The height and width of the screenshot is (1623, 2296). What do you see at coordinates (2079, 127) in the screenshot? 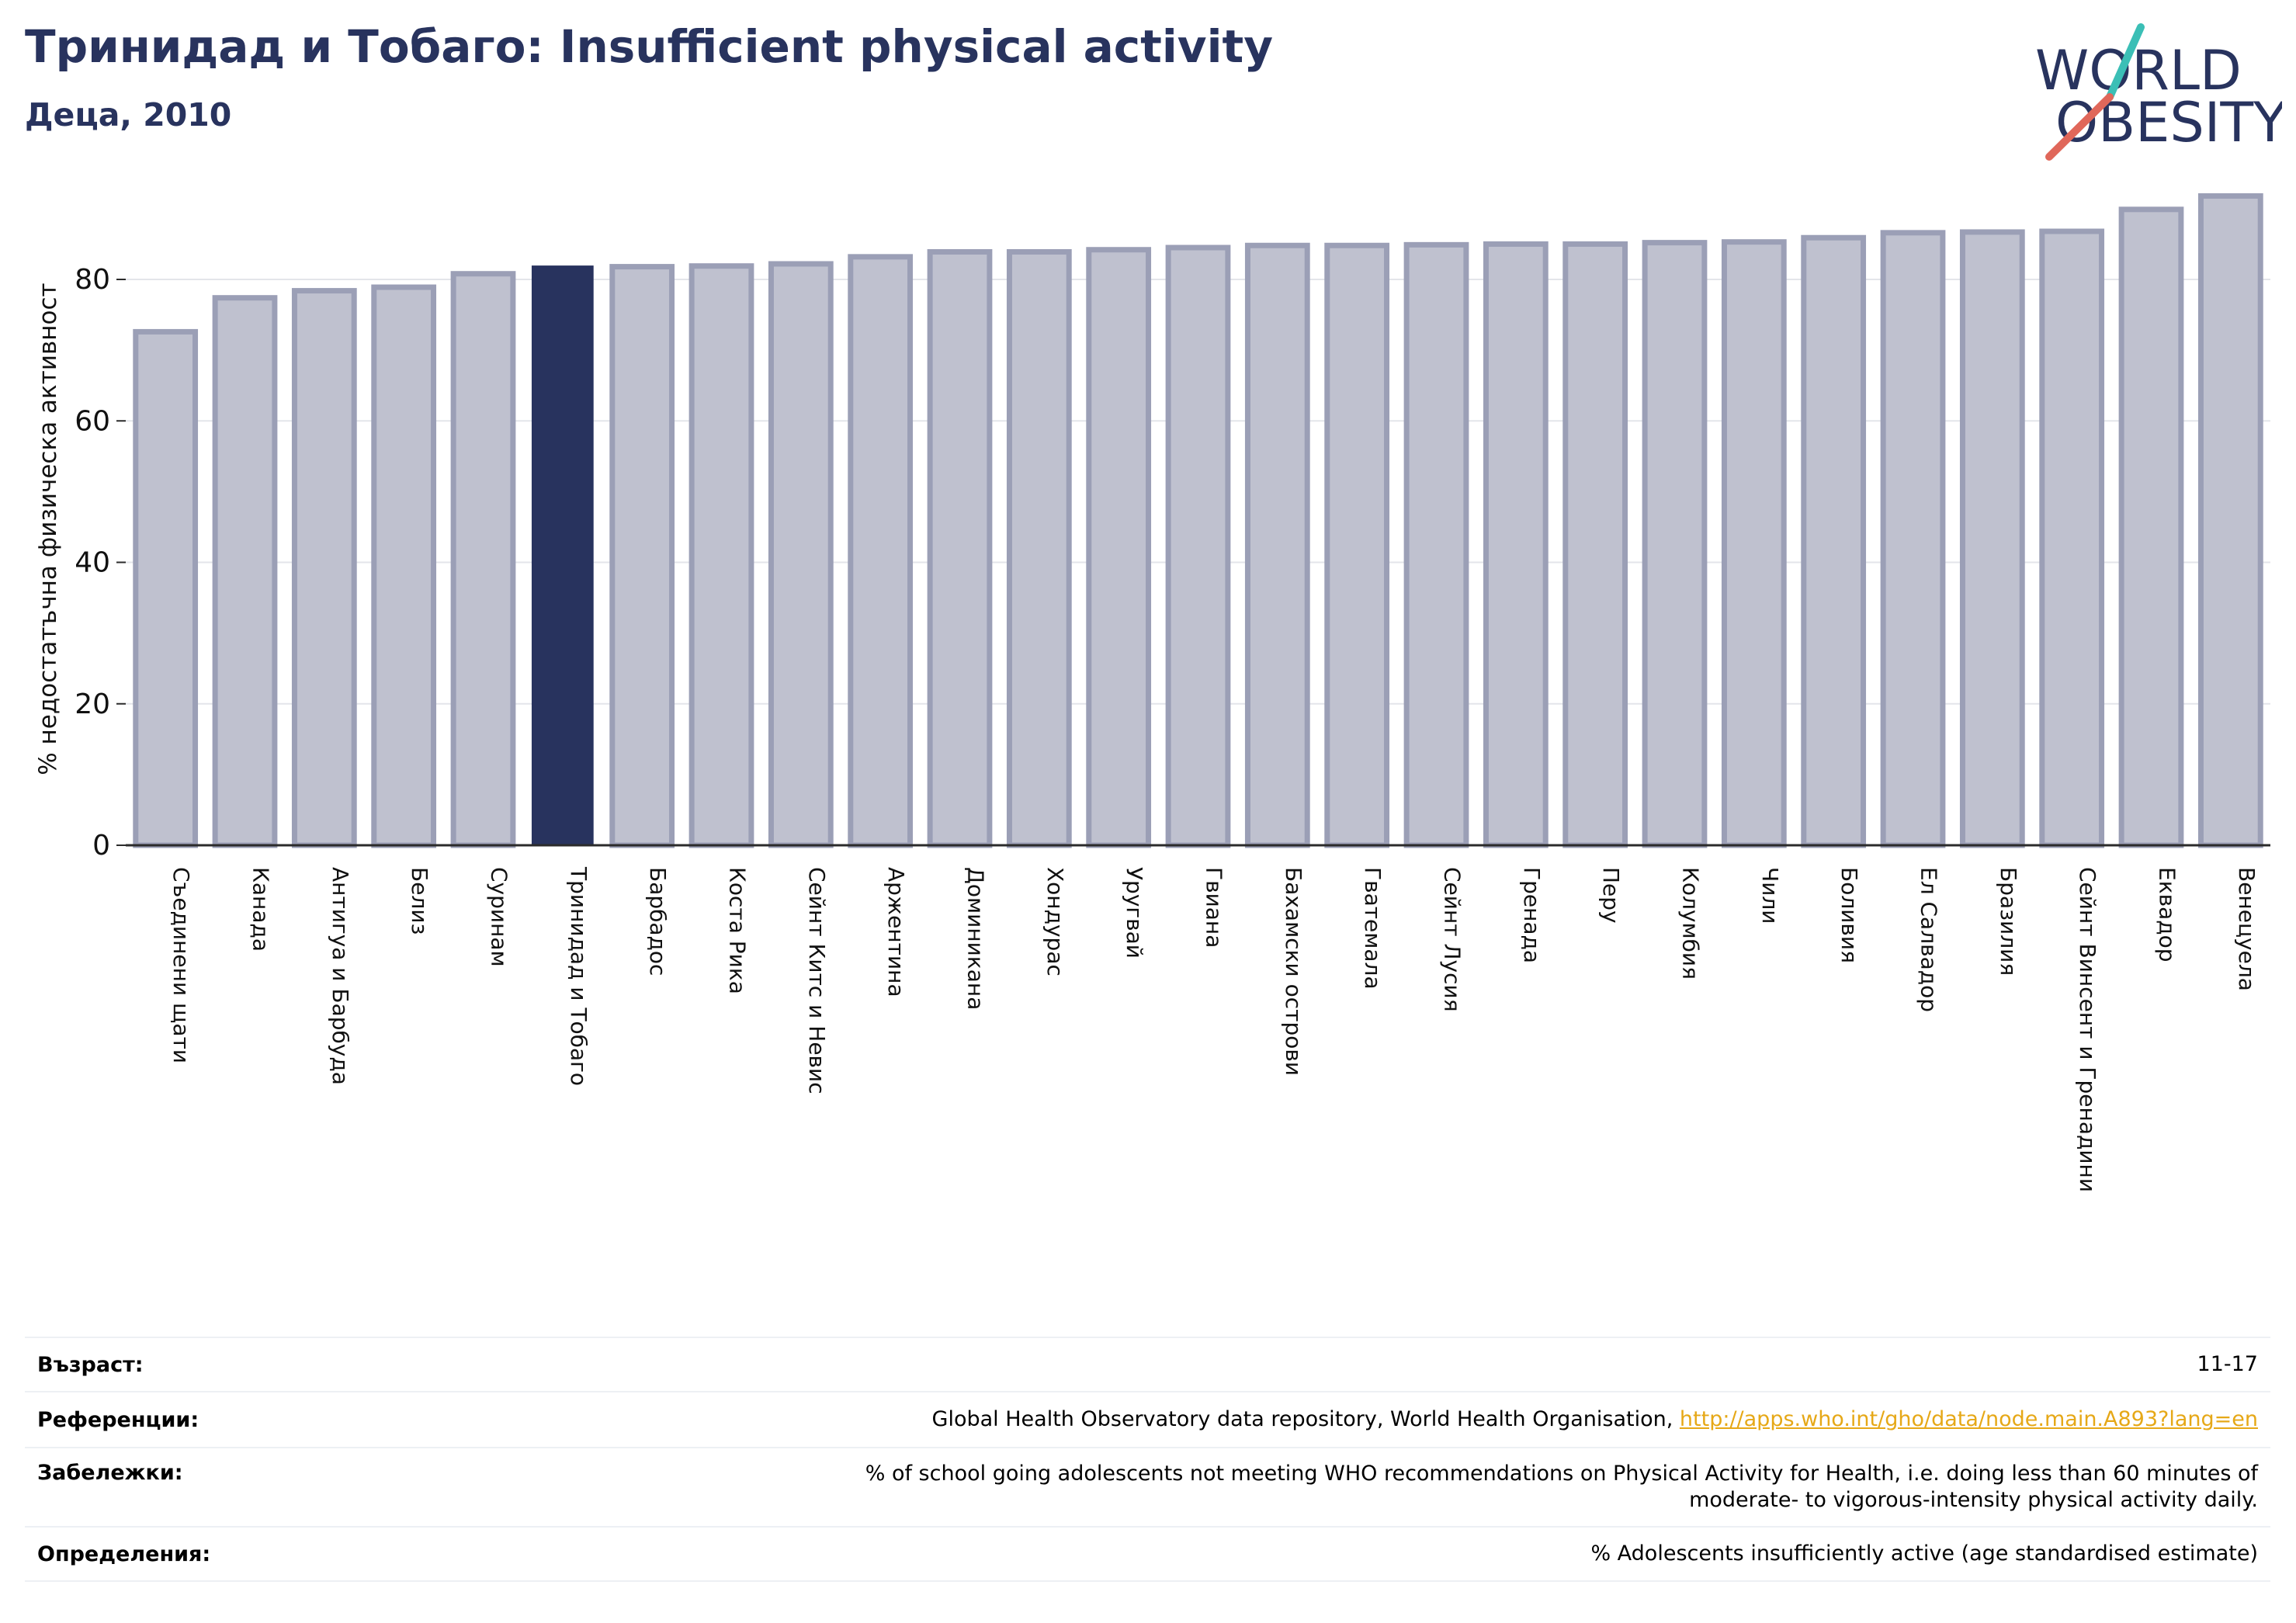
I see `logo-slash-bottom` at bounding box center [2079, 127].